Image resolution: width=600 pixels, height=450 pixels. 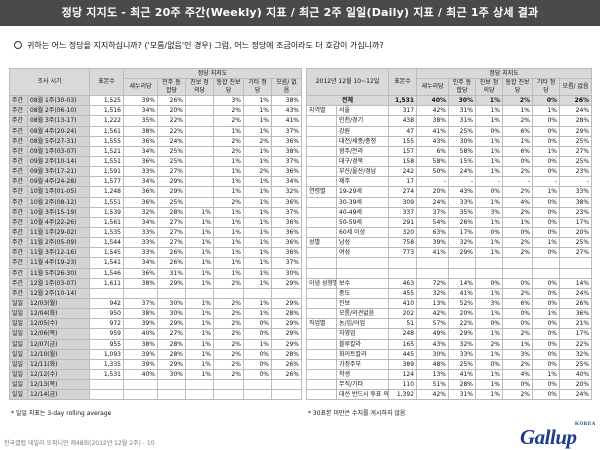 I want to click on row-label: 제주, so click(x=362, y=182).